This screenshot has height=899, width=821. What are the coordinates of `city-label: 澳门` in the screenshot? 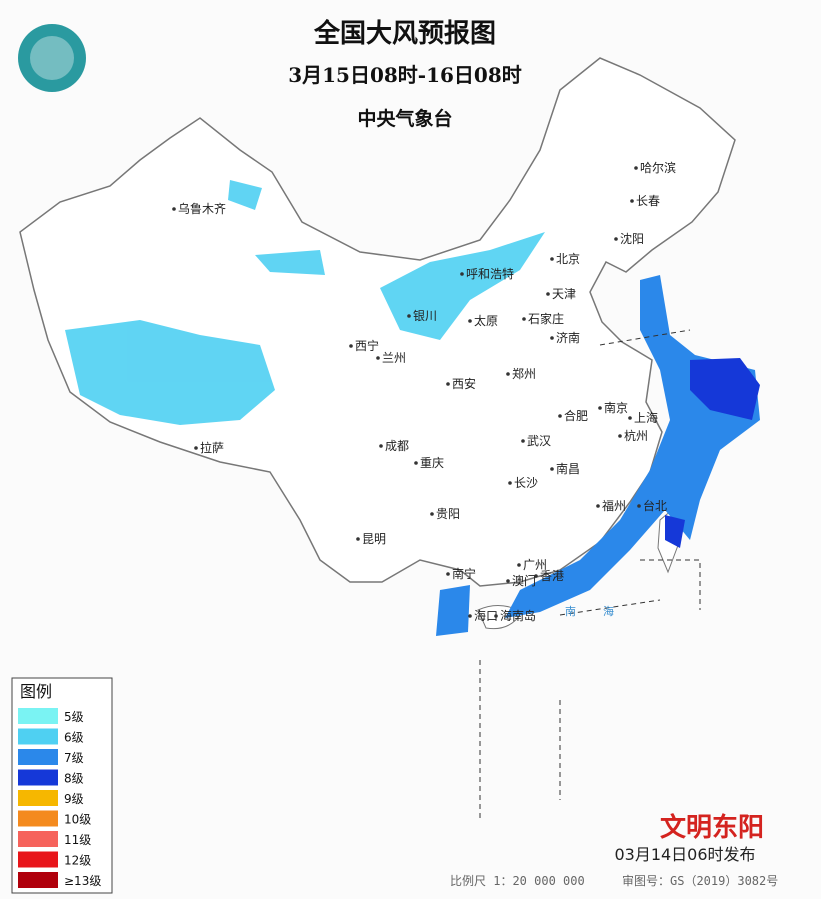 It's located at (524, 580).